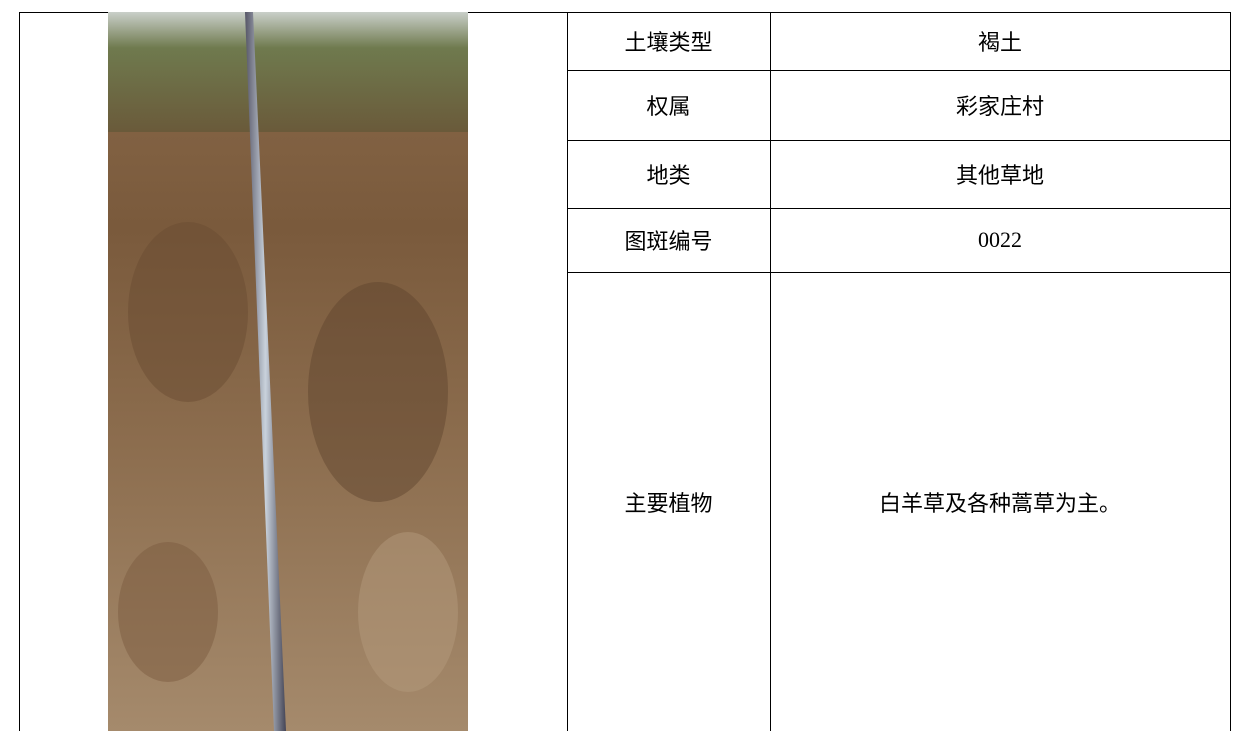 The image size is (1238, 731). I want to click on row-value: 褐土, so click(999, 42).